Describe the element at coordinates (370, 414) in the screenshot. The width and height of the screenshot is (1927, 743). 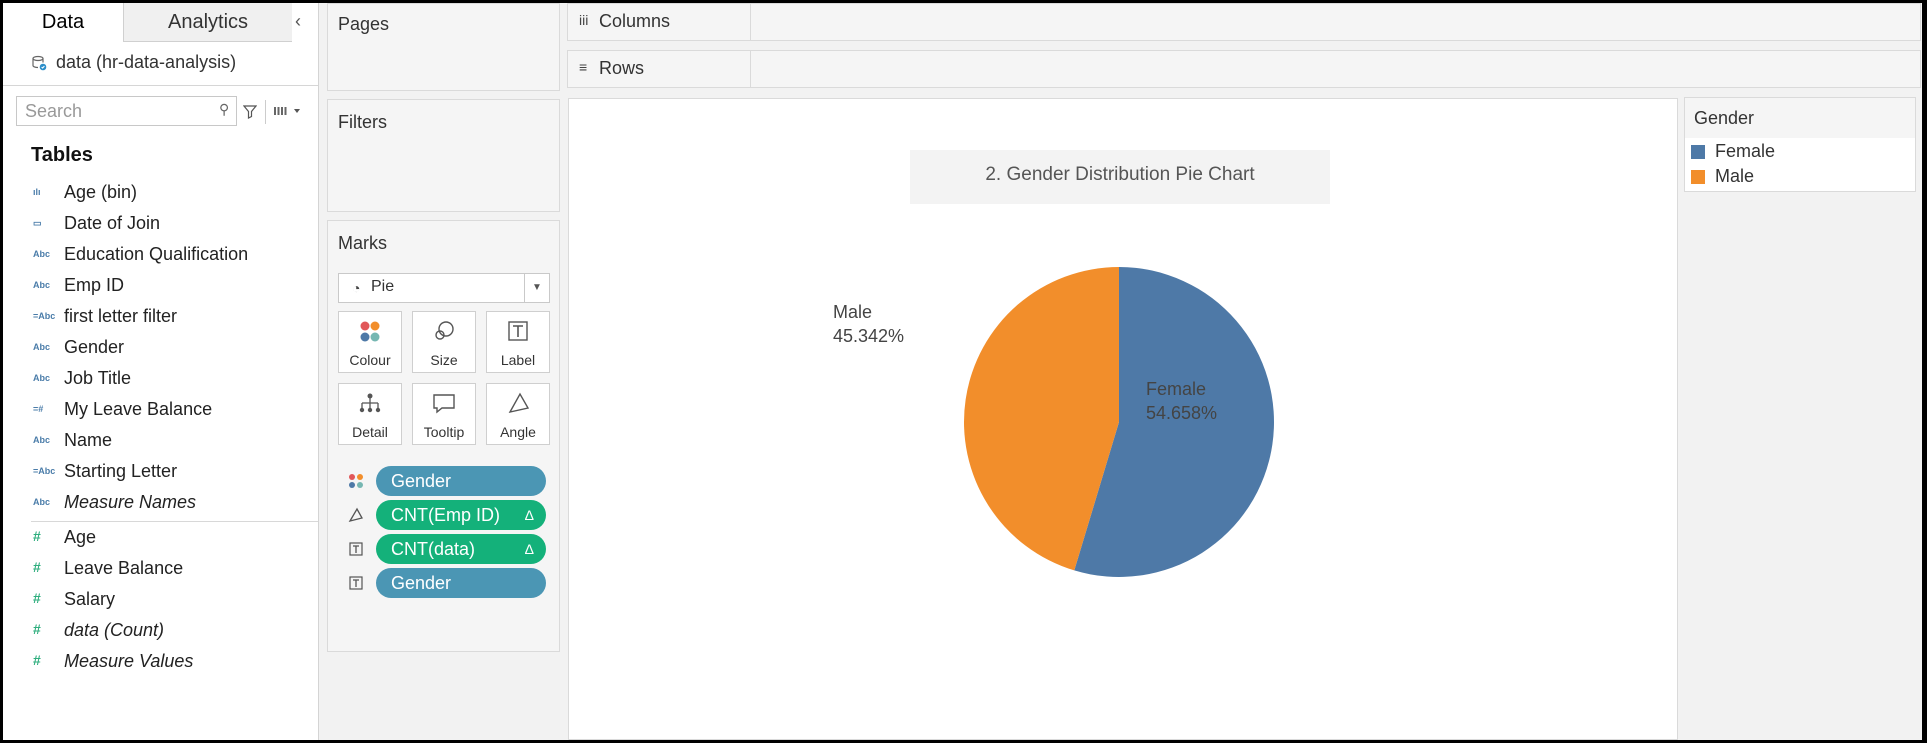
I see `detail-button: Detail` at that location.